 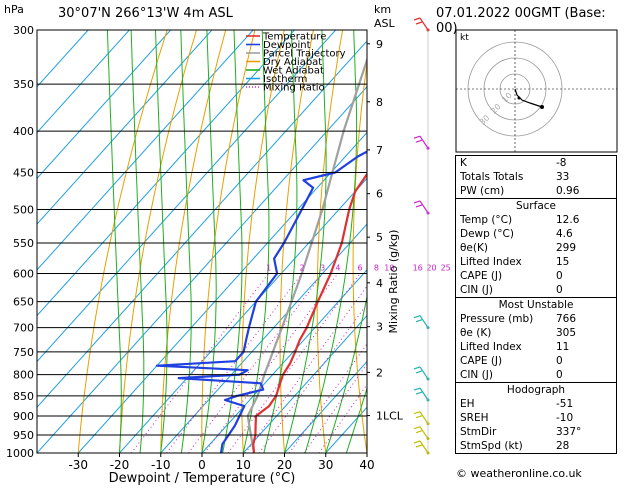 I want to click on mixing-ratio-axis-label: Mixing Ratio (g/kg), so click(x=393, y=282).